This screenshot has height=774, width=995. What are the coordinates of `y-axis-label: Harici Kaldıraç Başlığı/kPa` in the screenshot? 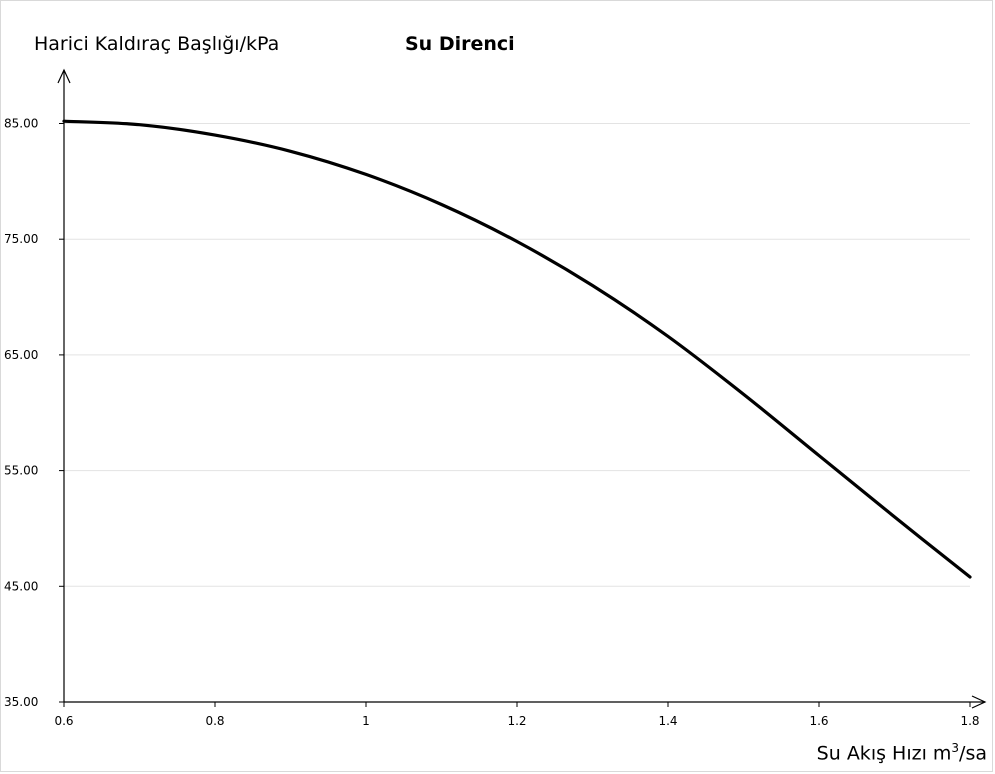 It's located at (157, 44).